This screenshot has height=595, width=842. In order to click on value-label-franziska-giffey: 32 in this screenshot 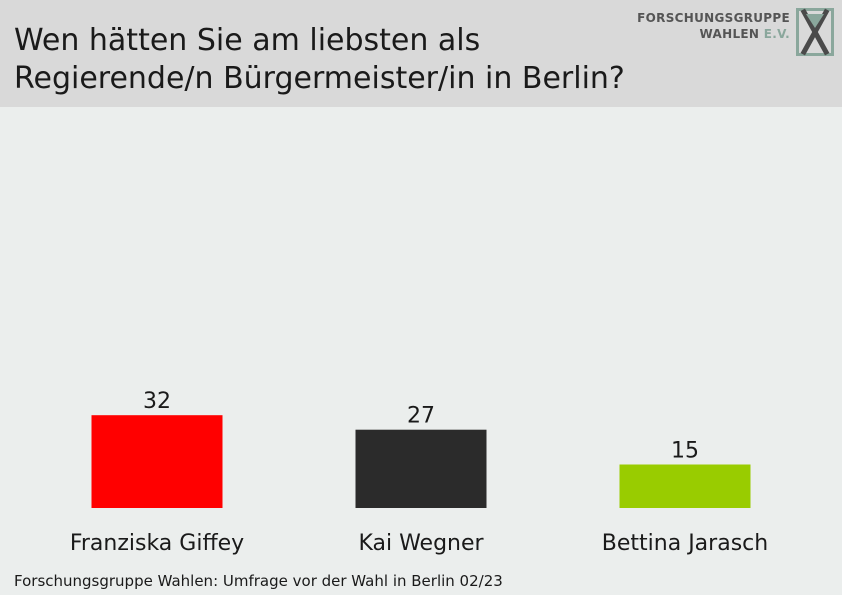, I will do `click(157, 401)`.